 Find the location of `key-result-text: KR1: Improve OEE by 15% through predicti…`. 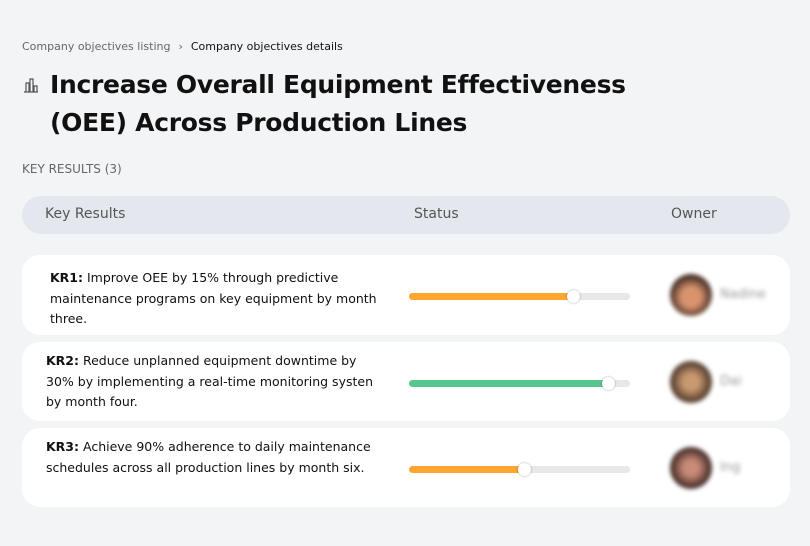

key-result-text: KR1: Improve OEE by 15% through predicti… is located at coordinates (220, 299).